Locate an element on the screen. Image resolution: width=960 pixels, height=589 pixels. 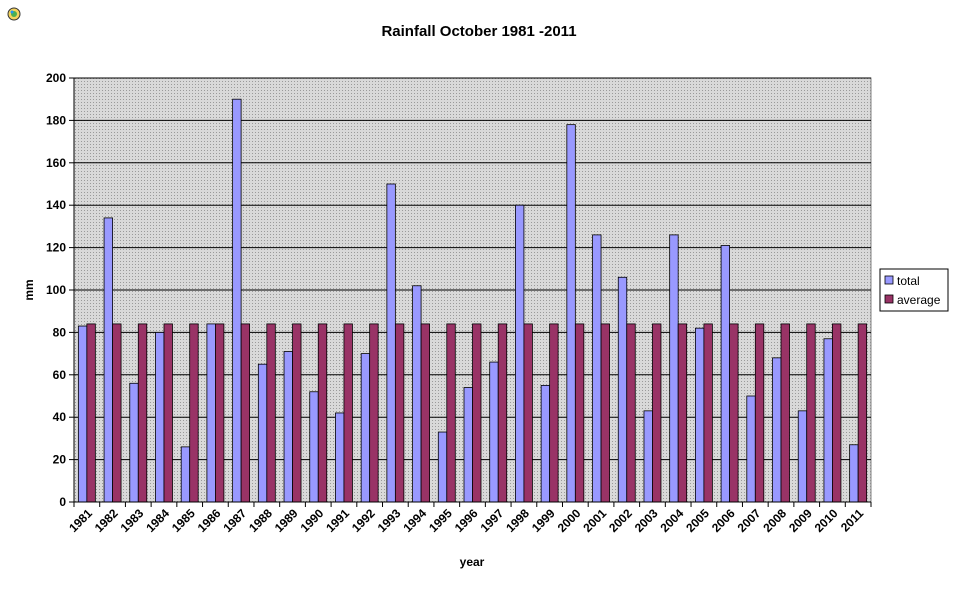
x-tick-label: 2008 is located at coordinates (774, 520).